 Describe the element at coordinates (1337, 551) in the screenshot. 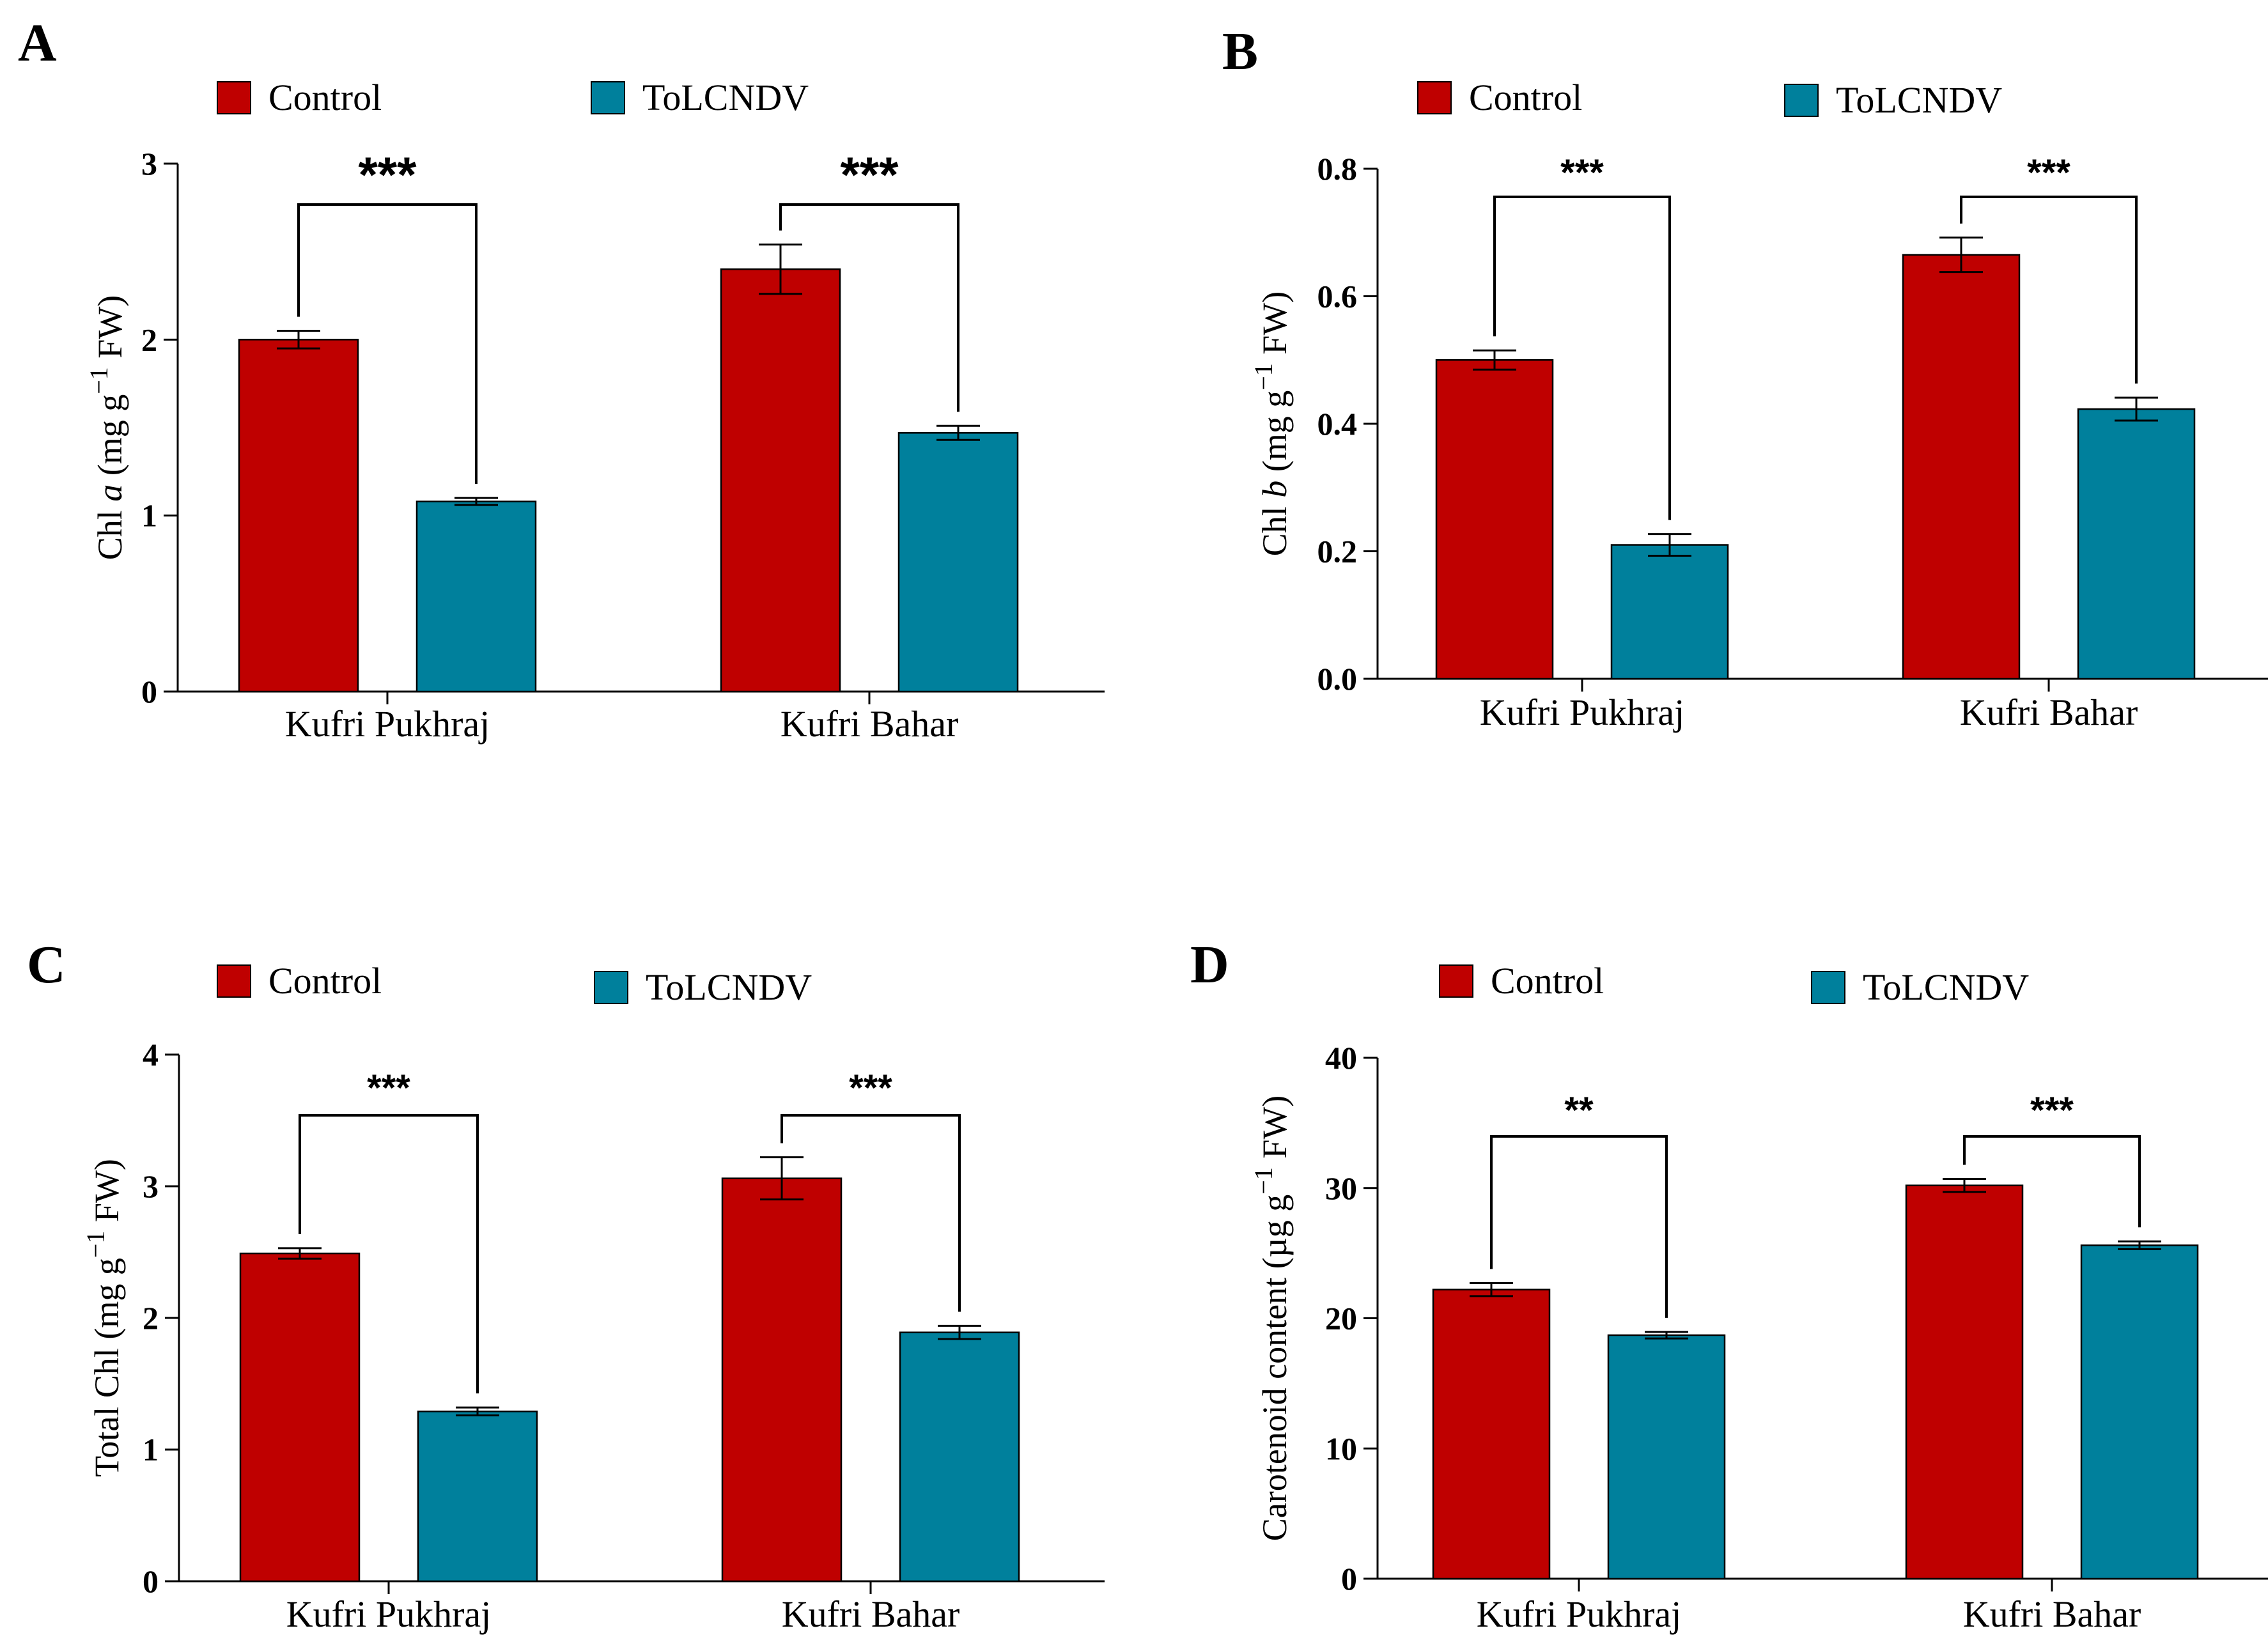

I see `y-tick-label: 0.2` at that location.